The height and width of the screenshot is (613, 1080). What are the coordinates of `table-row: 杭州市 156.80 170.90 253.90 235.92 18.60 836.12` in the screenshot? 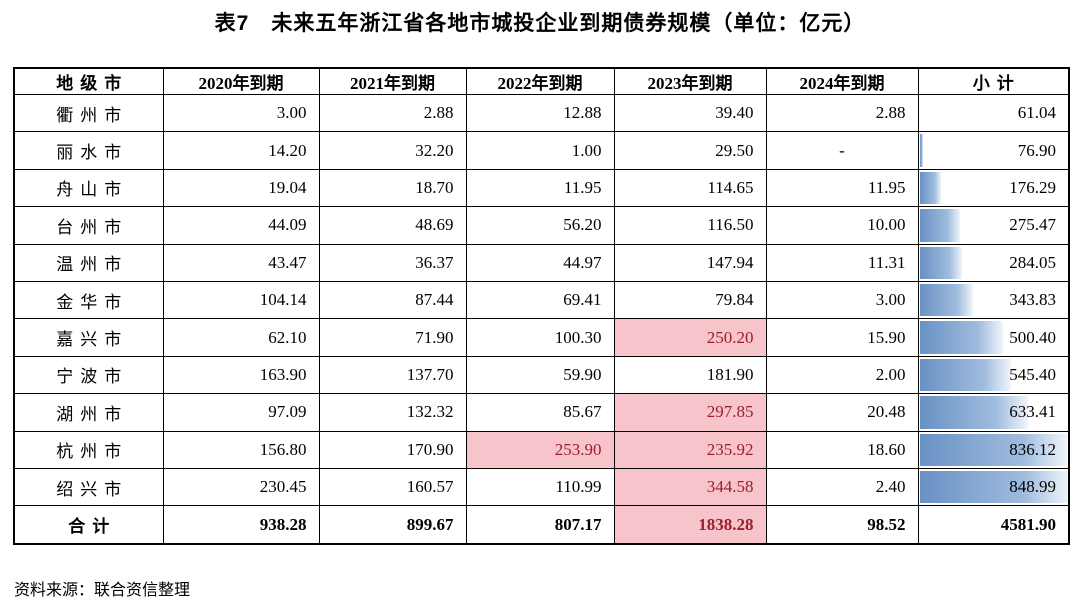 It's located at (541, 449).